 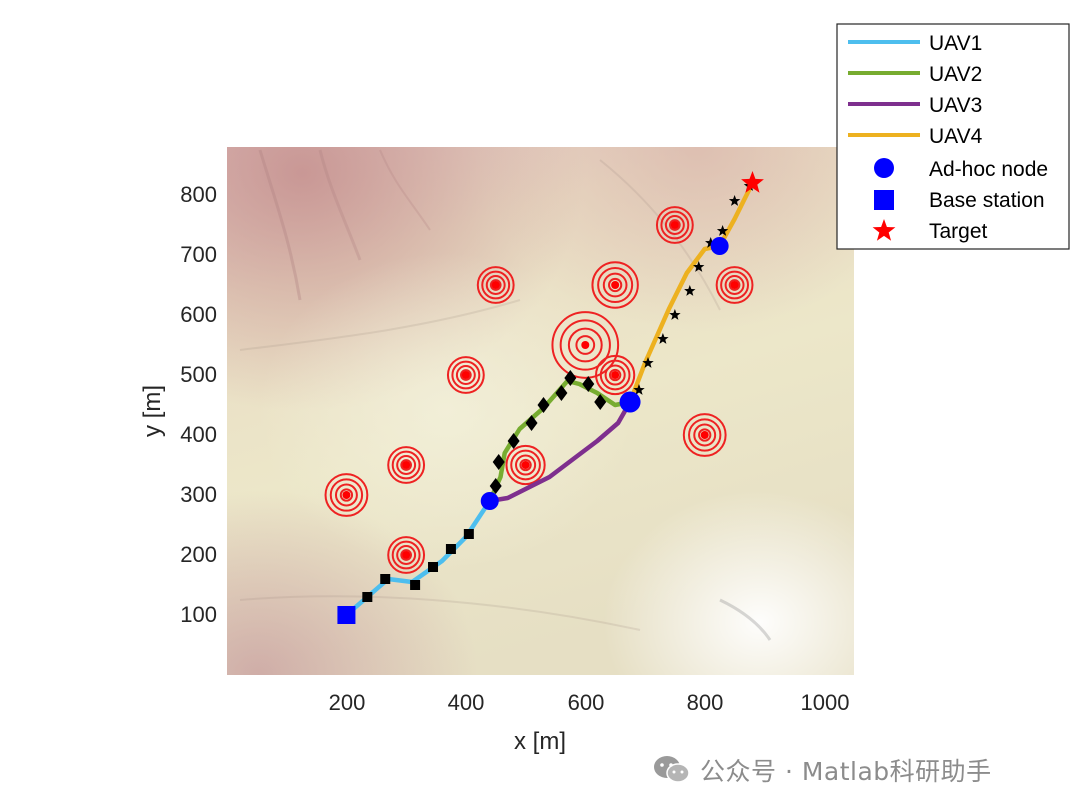 What do you see at coordinates (540, 741) in the screenshot?
I see `x-axis-label: x [m]` at bounding box center [540, 741].